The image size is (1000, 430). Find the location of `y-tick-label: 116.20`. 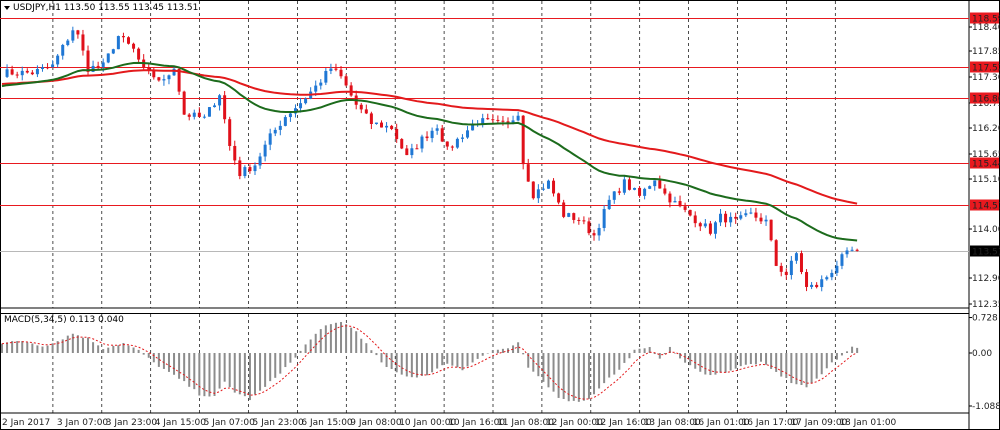

y-tick-label: 116.20 is located at coordinates (986, 129).